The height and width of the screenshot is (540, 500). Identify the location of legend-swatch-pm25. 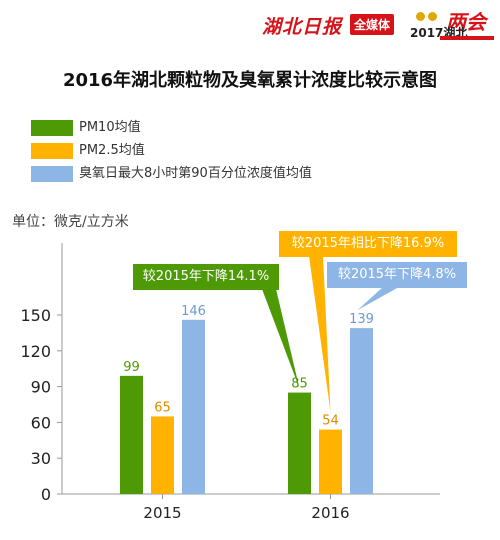
(52, 151).